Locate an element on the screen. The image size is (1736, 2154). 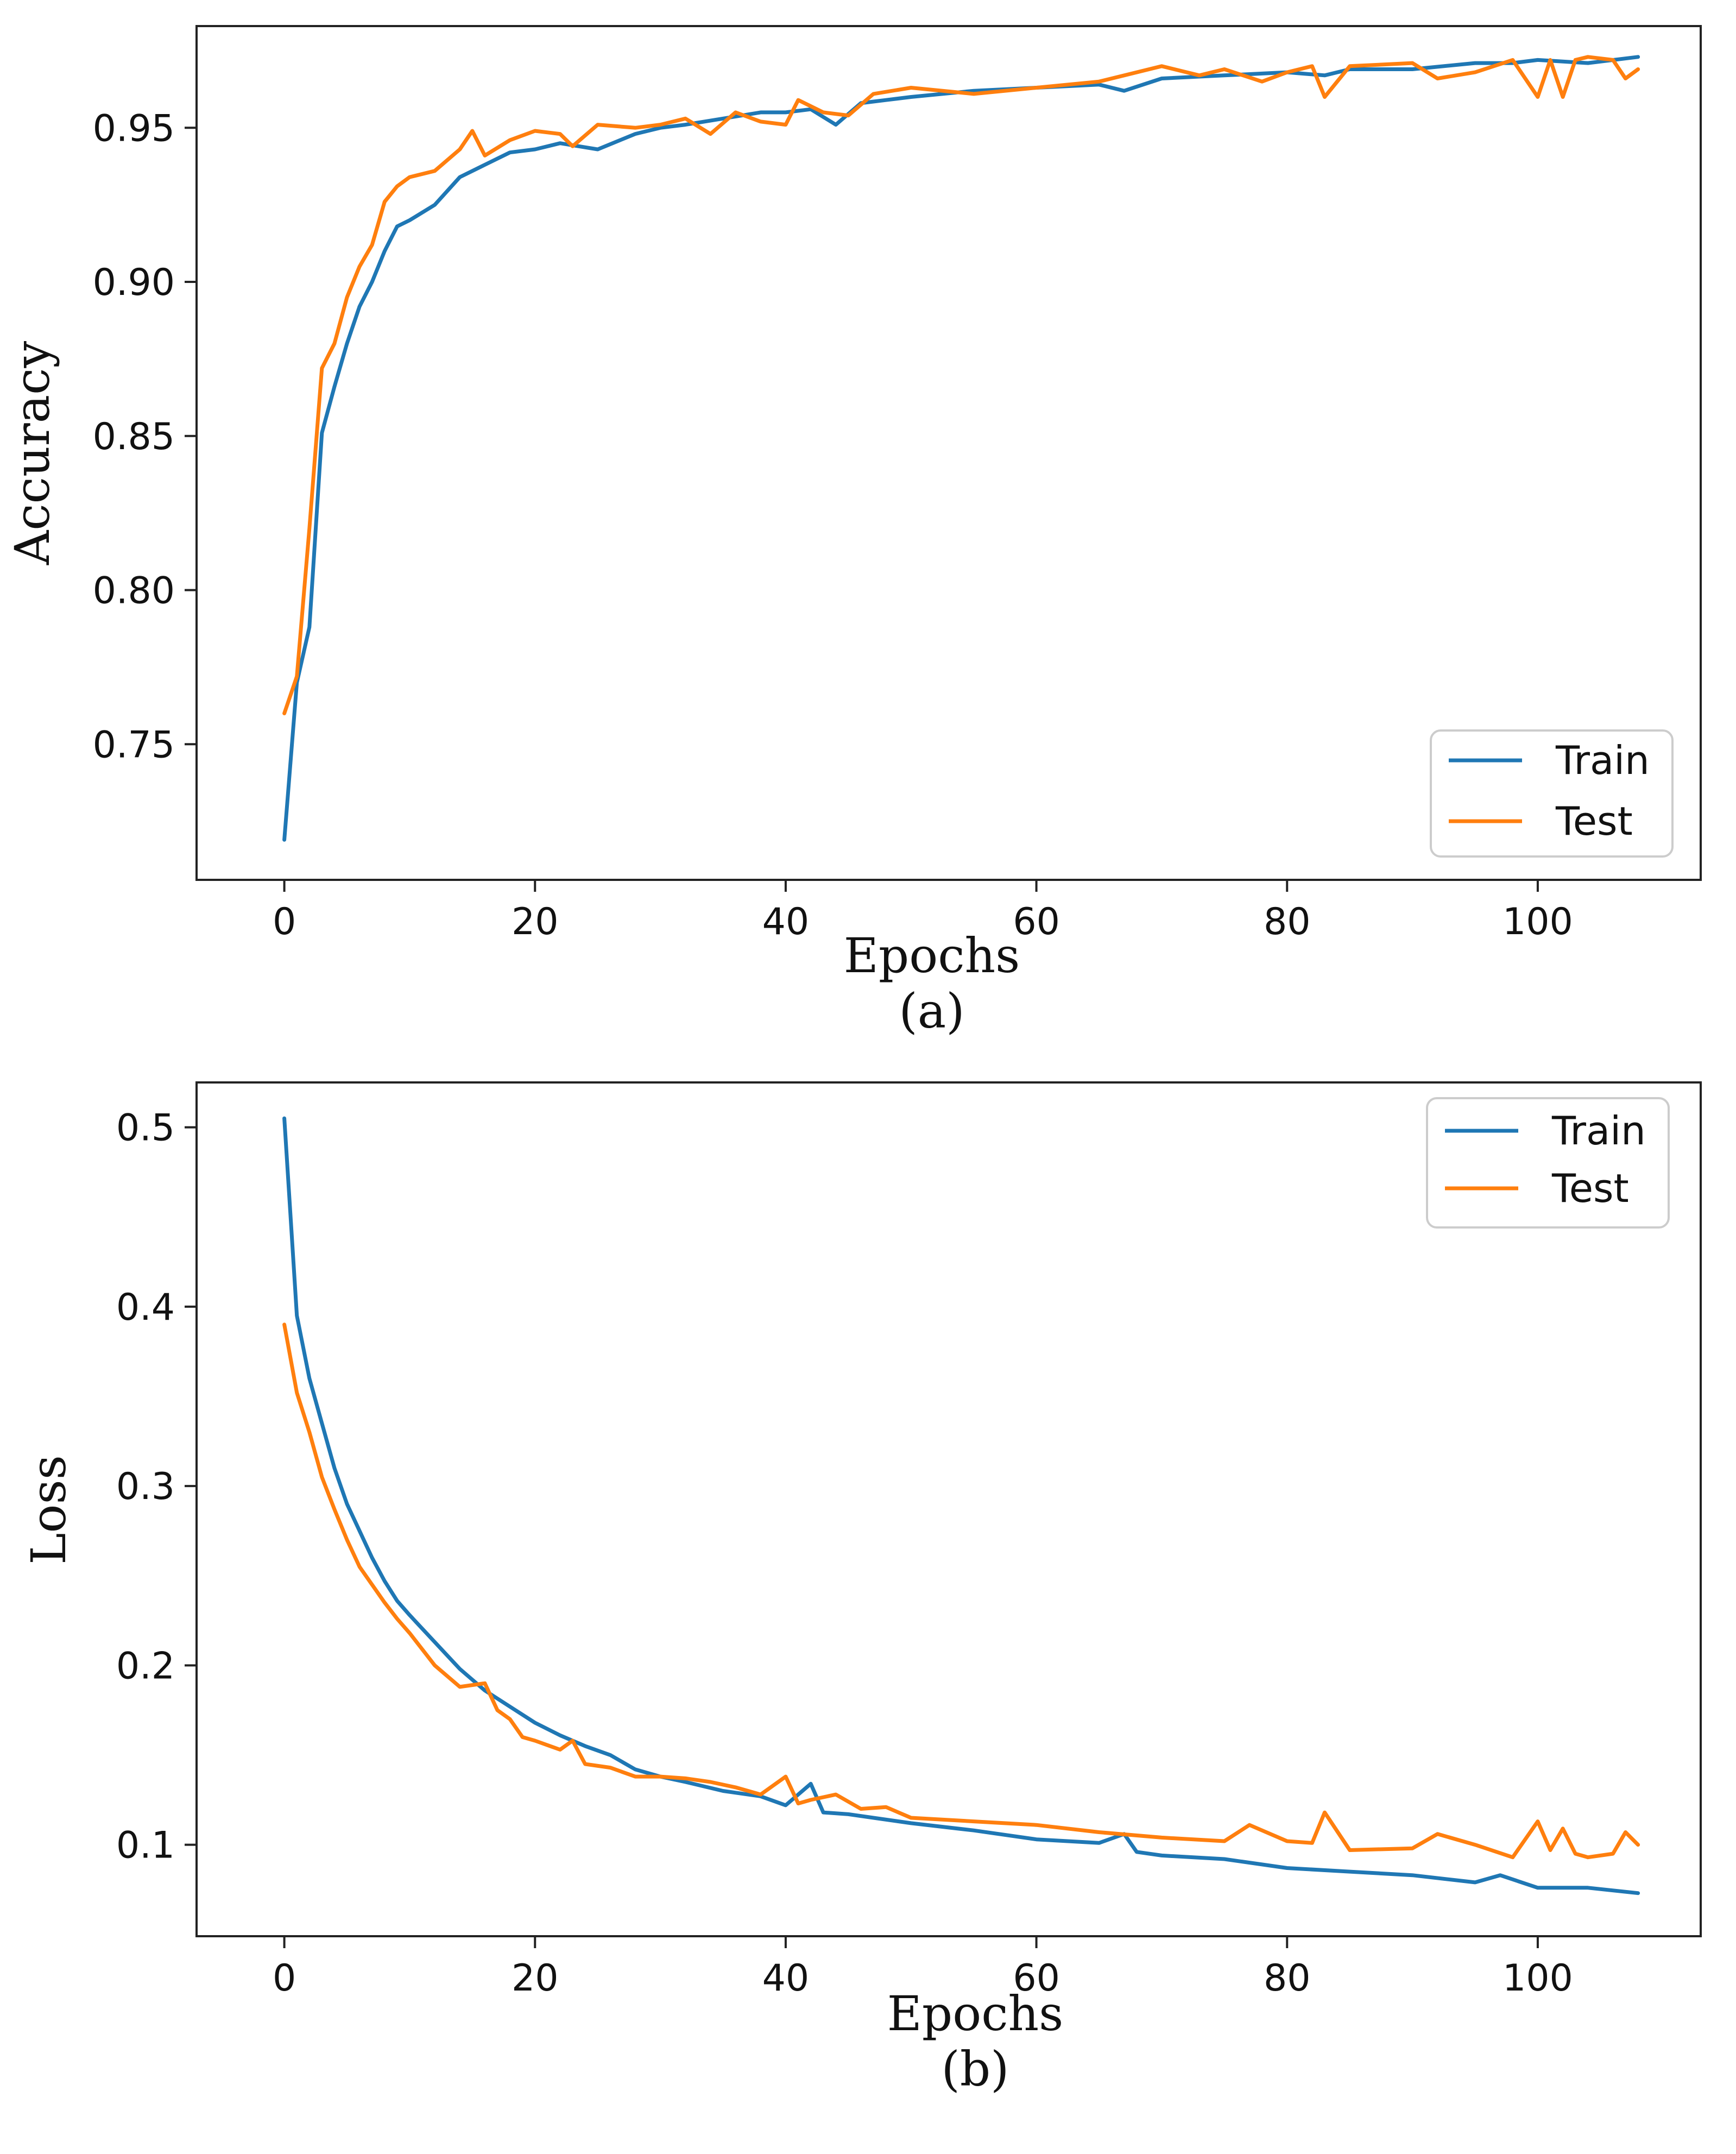
y-axis: 0.75 0.80 0.85 0.90 0.95 is located at coordinates (145, 436).